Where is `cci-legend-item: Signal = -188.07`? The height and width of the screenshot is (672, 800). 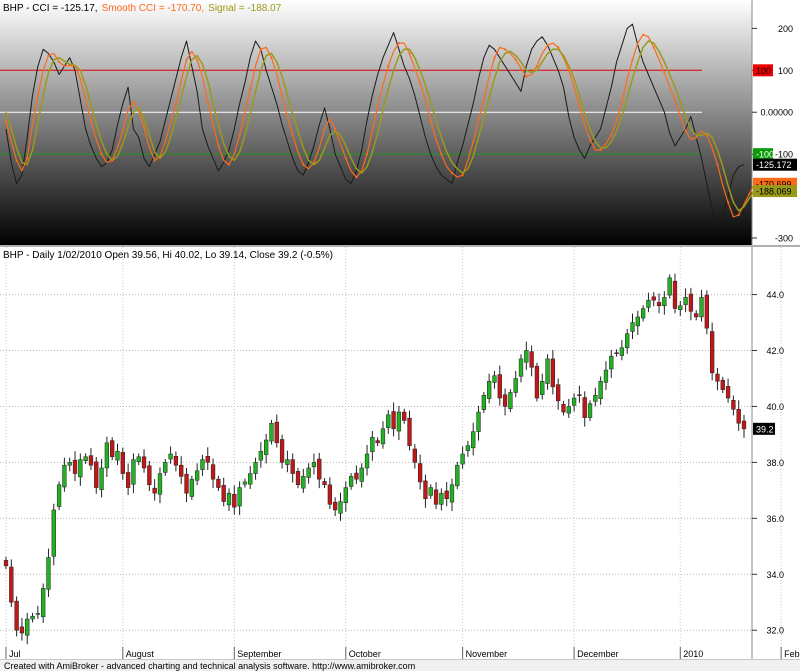 cci-legend-item: Signal = -188.07 is located at coordinates (245, 8).